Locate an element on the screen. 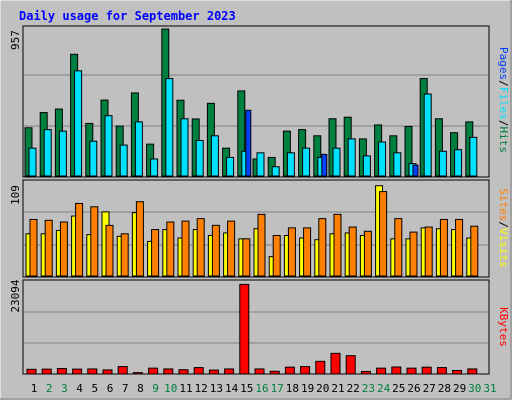 This screenshot has height=400, width=512. legend-label: Pages/Files/Hits is located at coordinates (503, 100).